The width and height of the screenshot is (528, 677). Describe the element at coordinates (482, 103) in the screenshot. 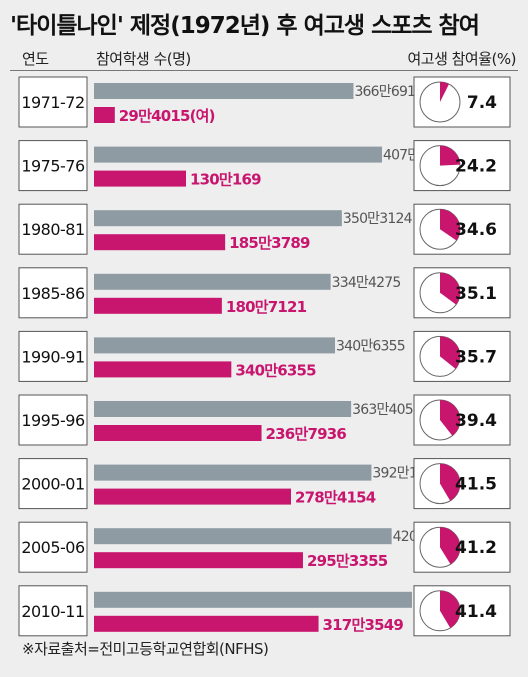

I see `rate-value-label: 7.4` at that location.